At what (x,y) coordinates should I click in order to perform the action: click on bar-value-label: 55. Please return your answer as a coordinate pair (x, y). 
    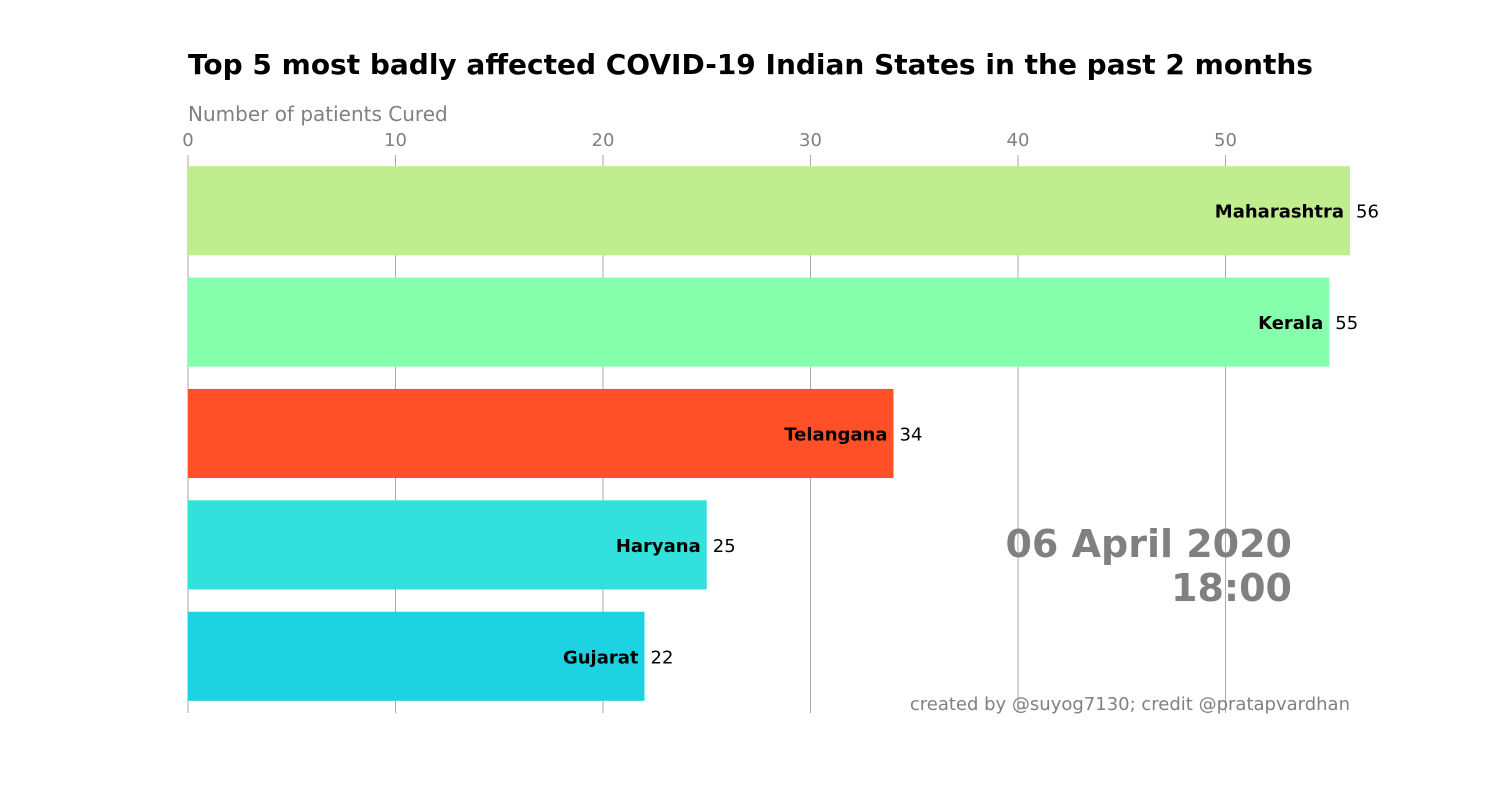
    Looking at the image, I should click on (1346, 323).